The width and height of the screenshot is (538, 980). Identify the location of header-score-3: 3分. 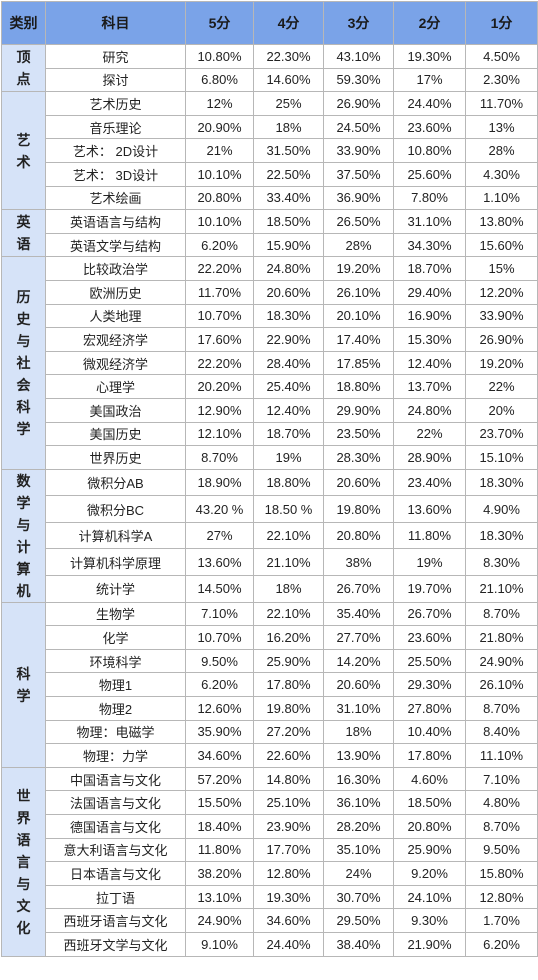
(358, 23).